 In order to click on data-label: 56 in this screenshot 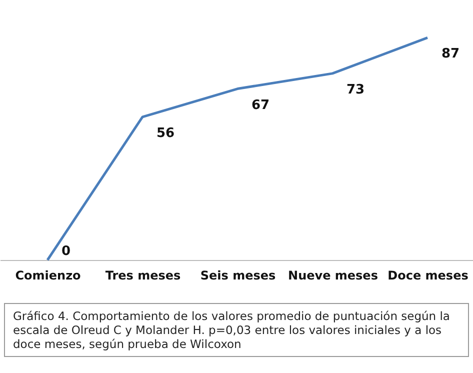, I will do `click(165, 133)`.